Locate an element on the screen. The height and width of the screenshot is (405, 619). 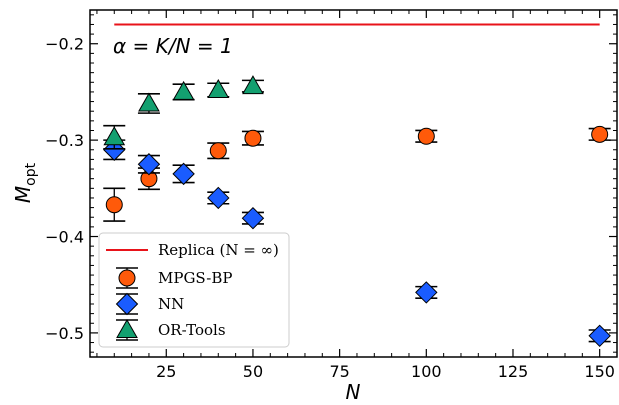
x-axis-label: N is located at coordinates (353, 392).